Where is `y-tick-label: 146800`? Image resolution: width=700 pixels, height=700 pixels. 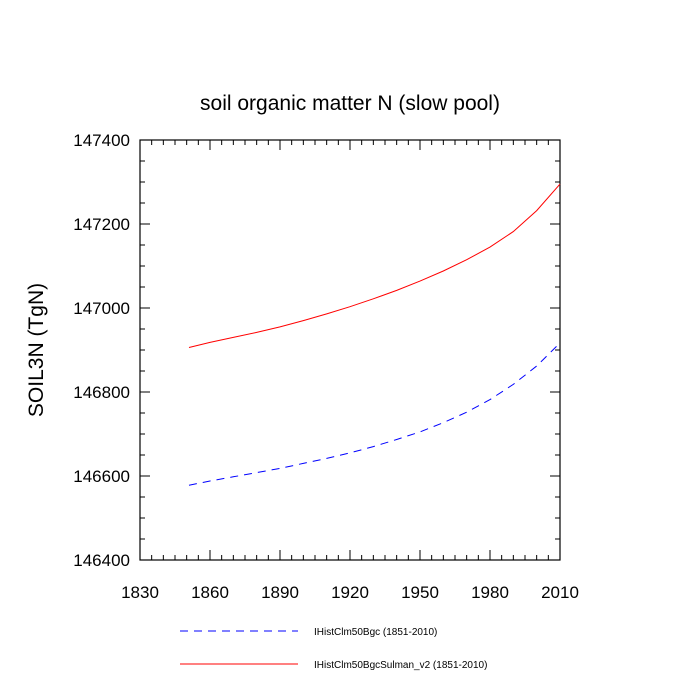 y-tick-label: 146800 is located at coordinates (101, 392).